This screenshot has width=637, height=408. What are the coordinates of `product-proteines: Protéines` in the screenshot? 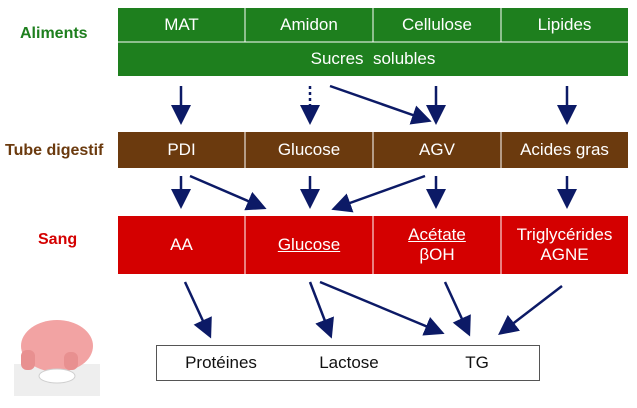 It's located at (221, 362).